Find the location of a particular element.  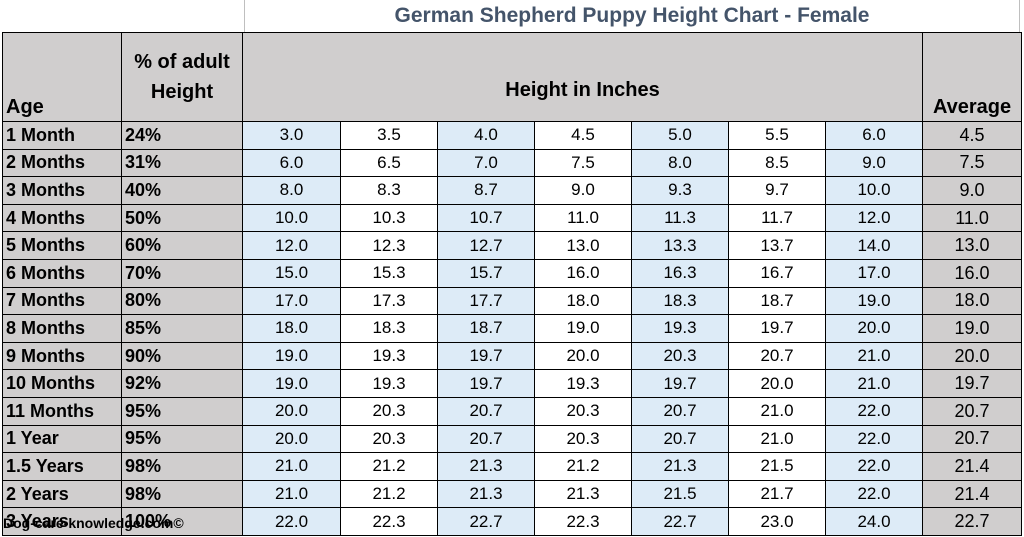

height-cell: 7.5 is located at coordinates (583, 163).